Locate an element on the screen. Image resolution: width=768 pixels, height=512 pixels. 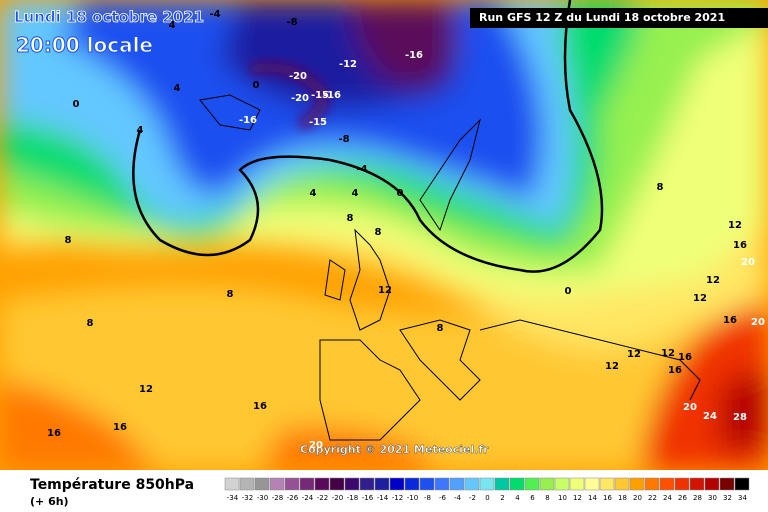
legend-tick-label: -20 is located at coordinates (337, 498).